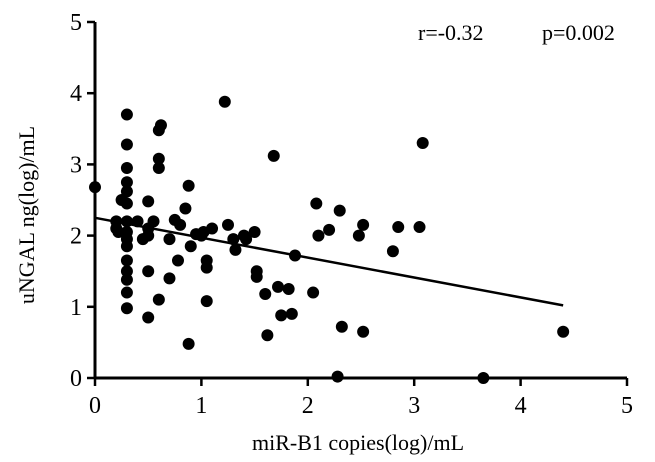 Image resolution: width=655 pixels, height=462 pixels. Describe the element at coordinates (82, 201) in the screenshot. I see `y-axis-ticks: 0 1 2 3 4 5` at that location.